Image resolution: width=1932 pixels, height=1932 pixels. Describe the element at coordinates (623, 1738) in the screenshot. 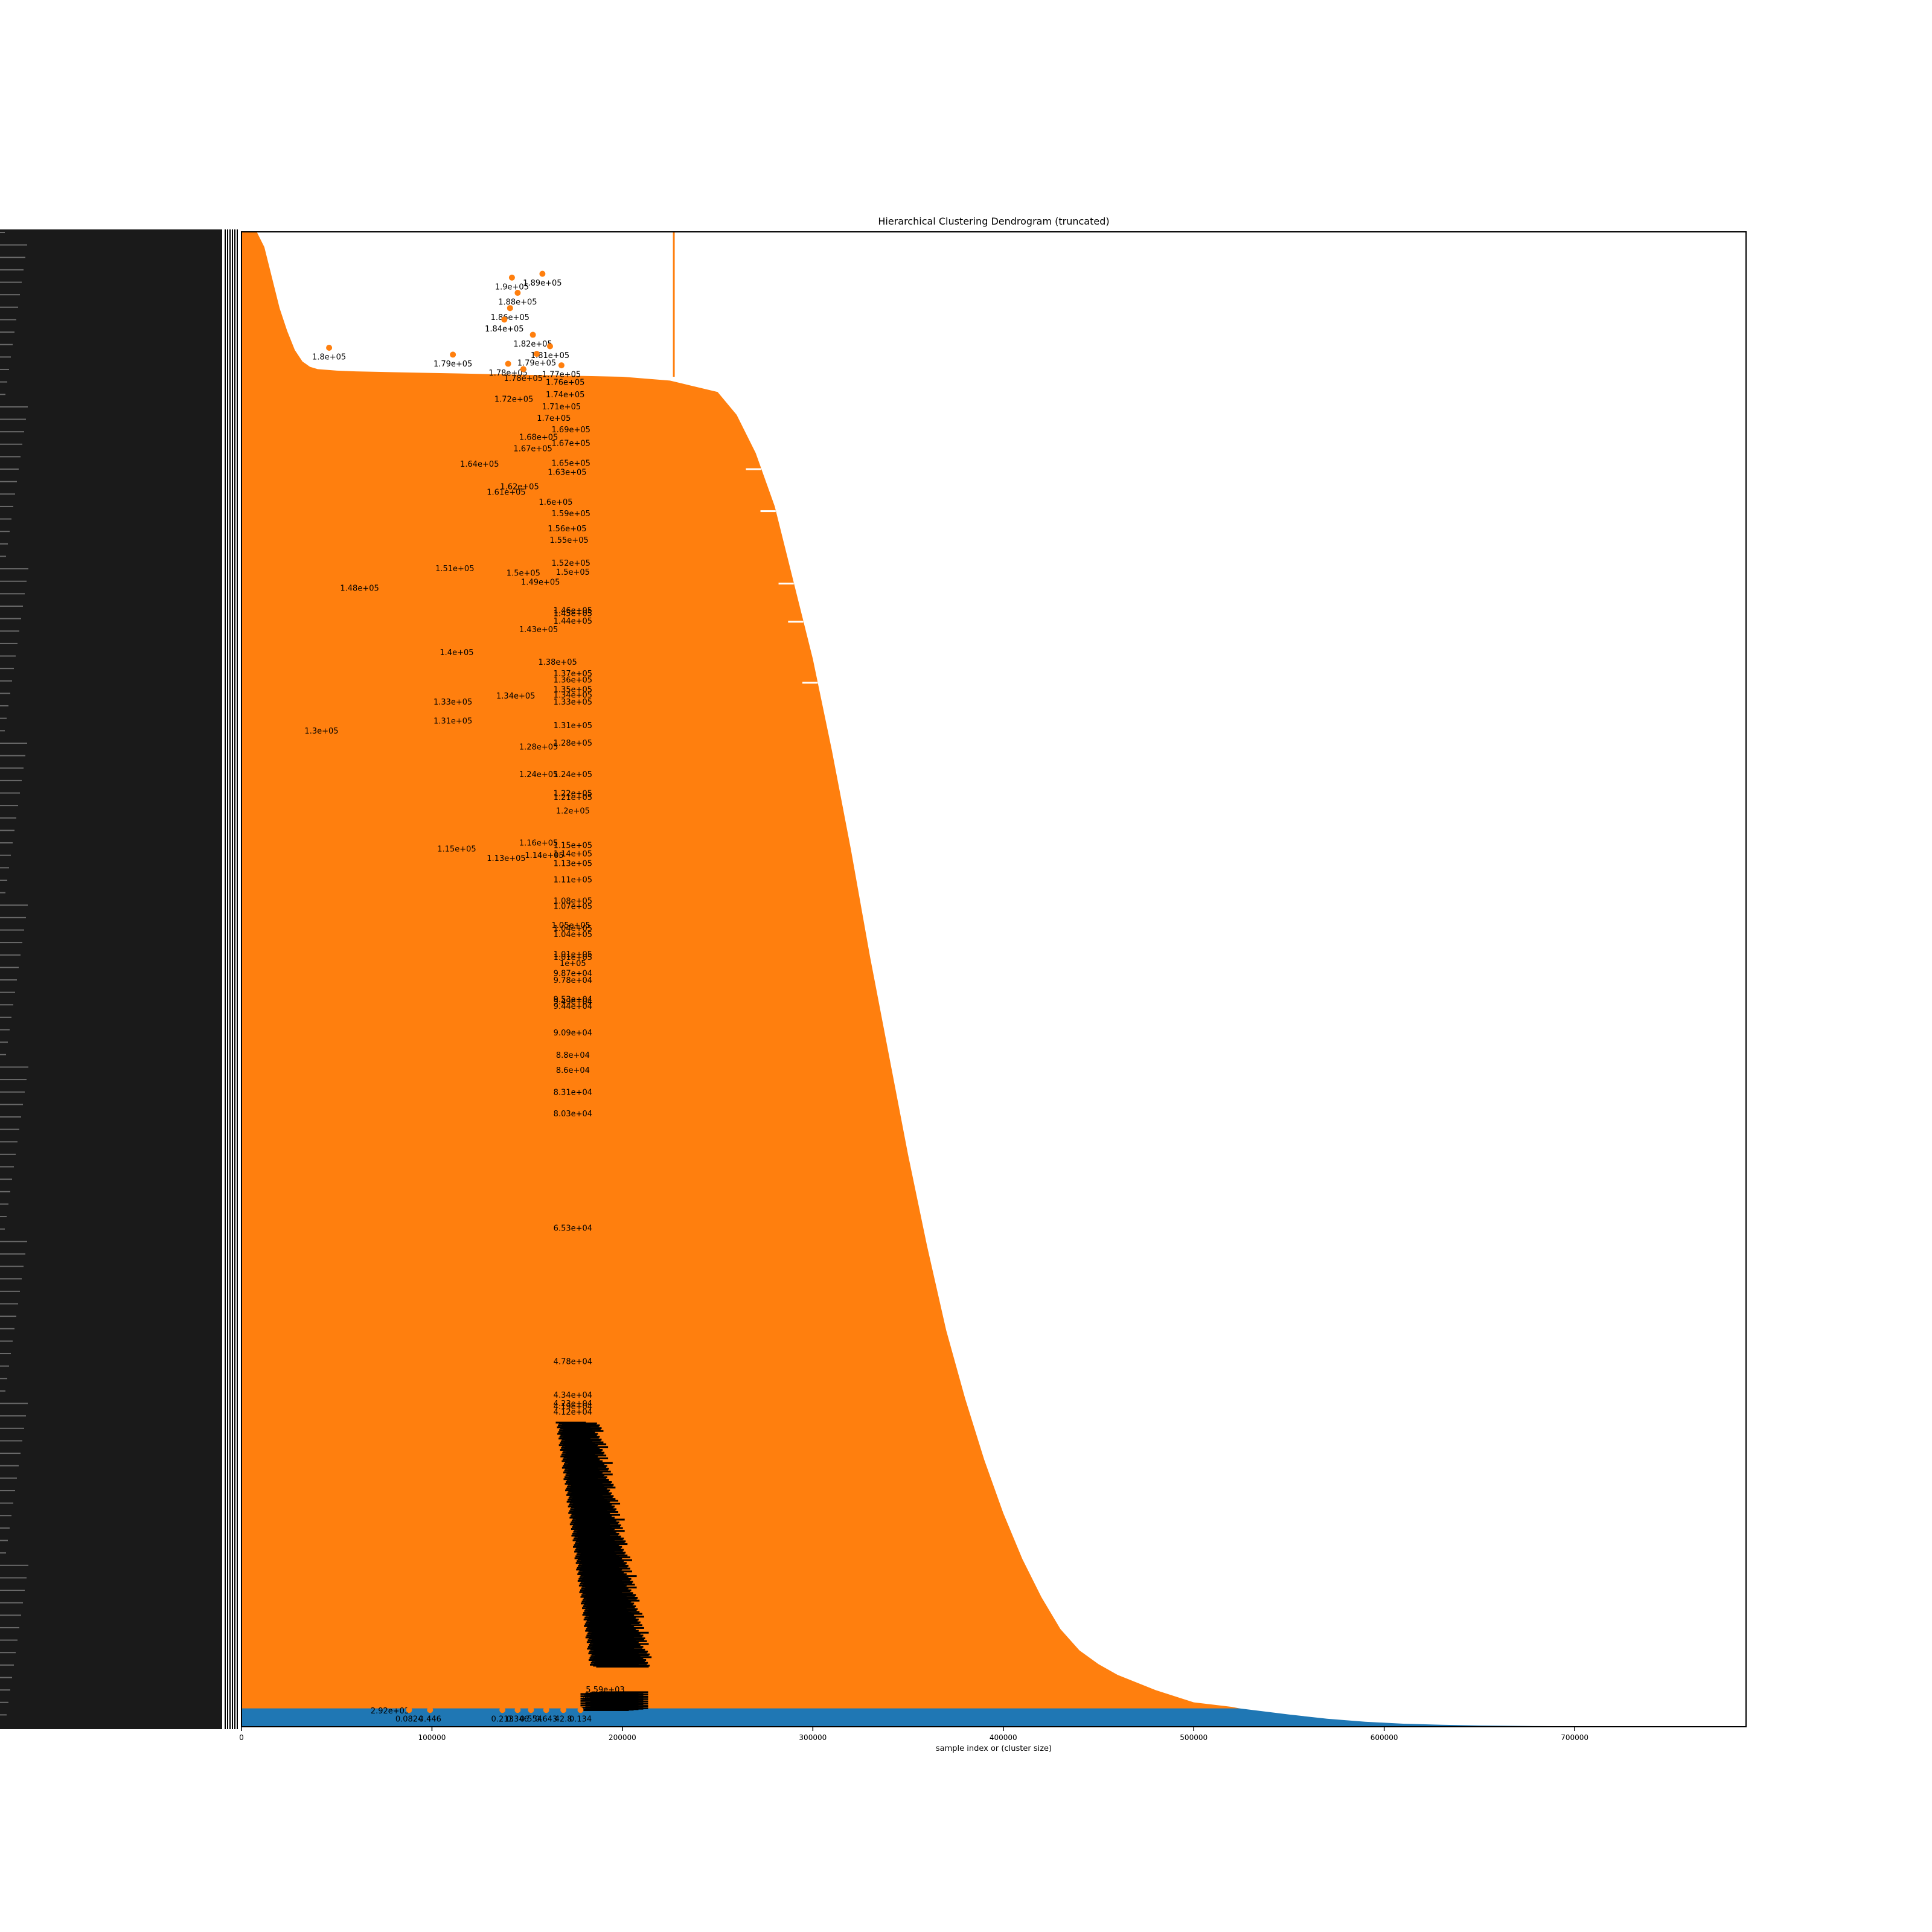

I see `x-tick-label: 200000` at that location.